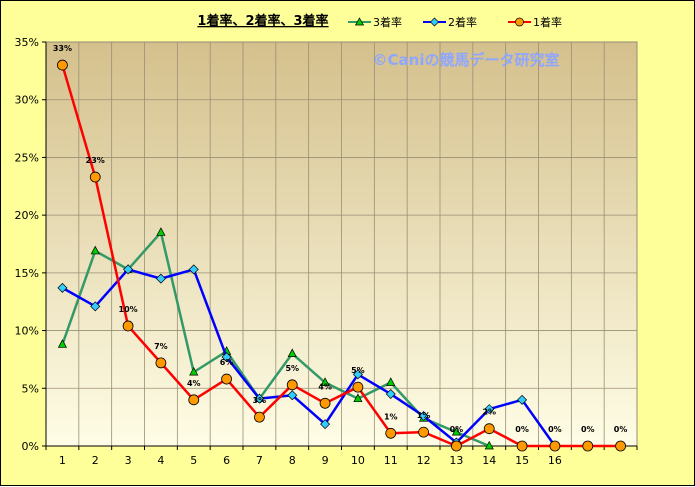 This screenshot has height=487, width=695. What do you see at coordinates (62, 460) in the screenshot?
I see `x-tick-label: 1` at bounding box center [62, 460].